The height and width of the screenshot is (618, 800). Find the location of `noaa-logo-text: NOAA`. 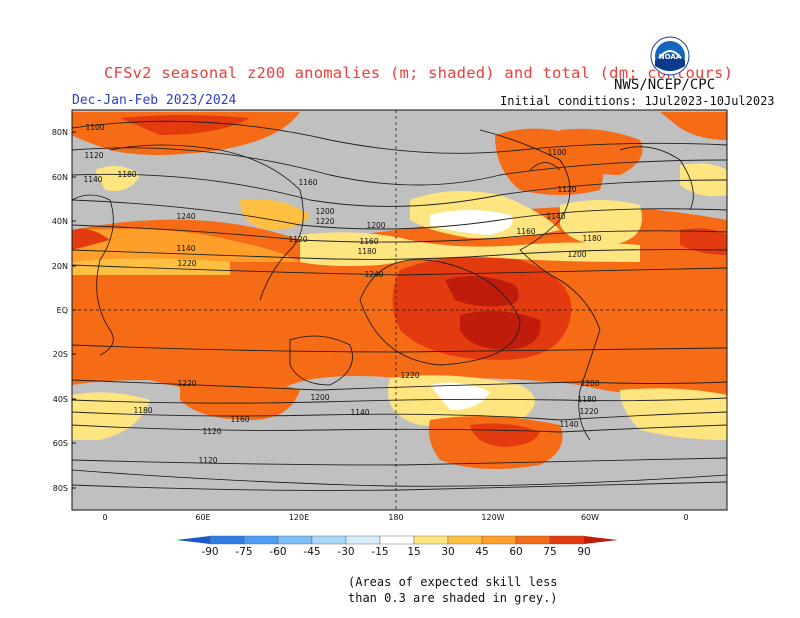

noaa-logo-text: NOAA is located at coordinates (670, 57).